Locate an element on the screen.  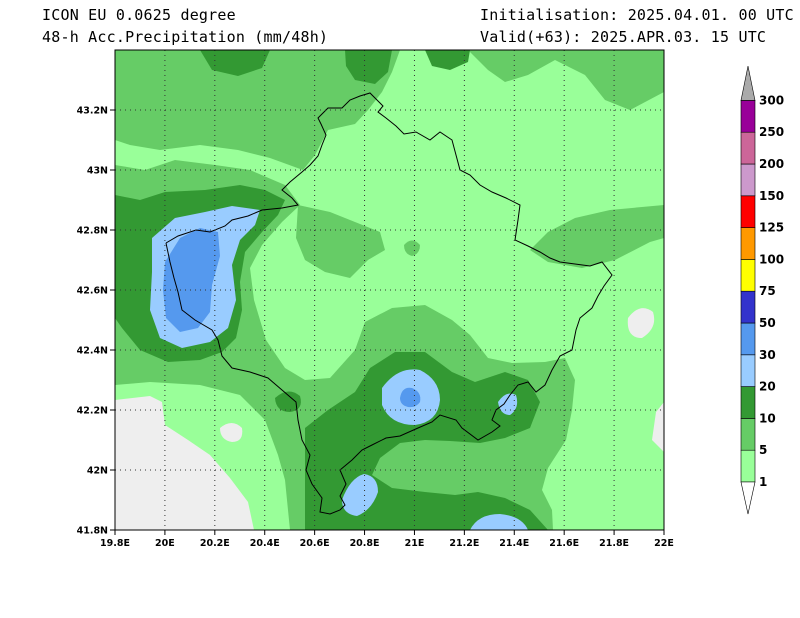
field-title: 48-h Acc.Precipitation (mm/48h) is located at coordinates (185, 37).